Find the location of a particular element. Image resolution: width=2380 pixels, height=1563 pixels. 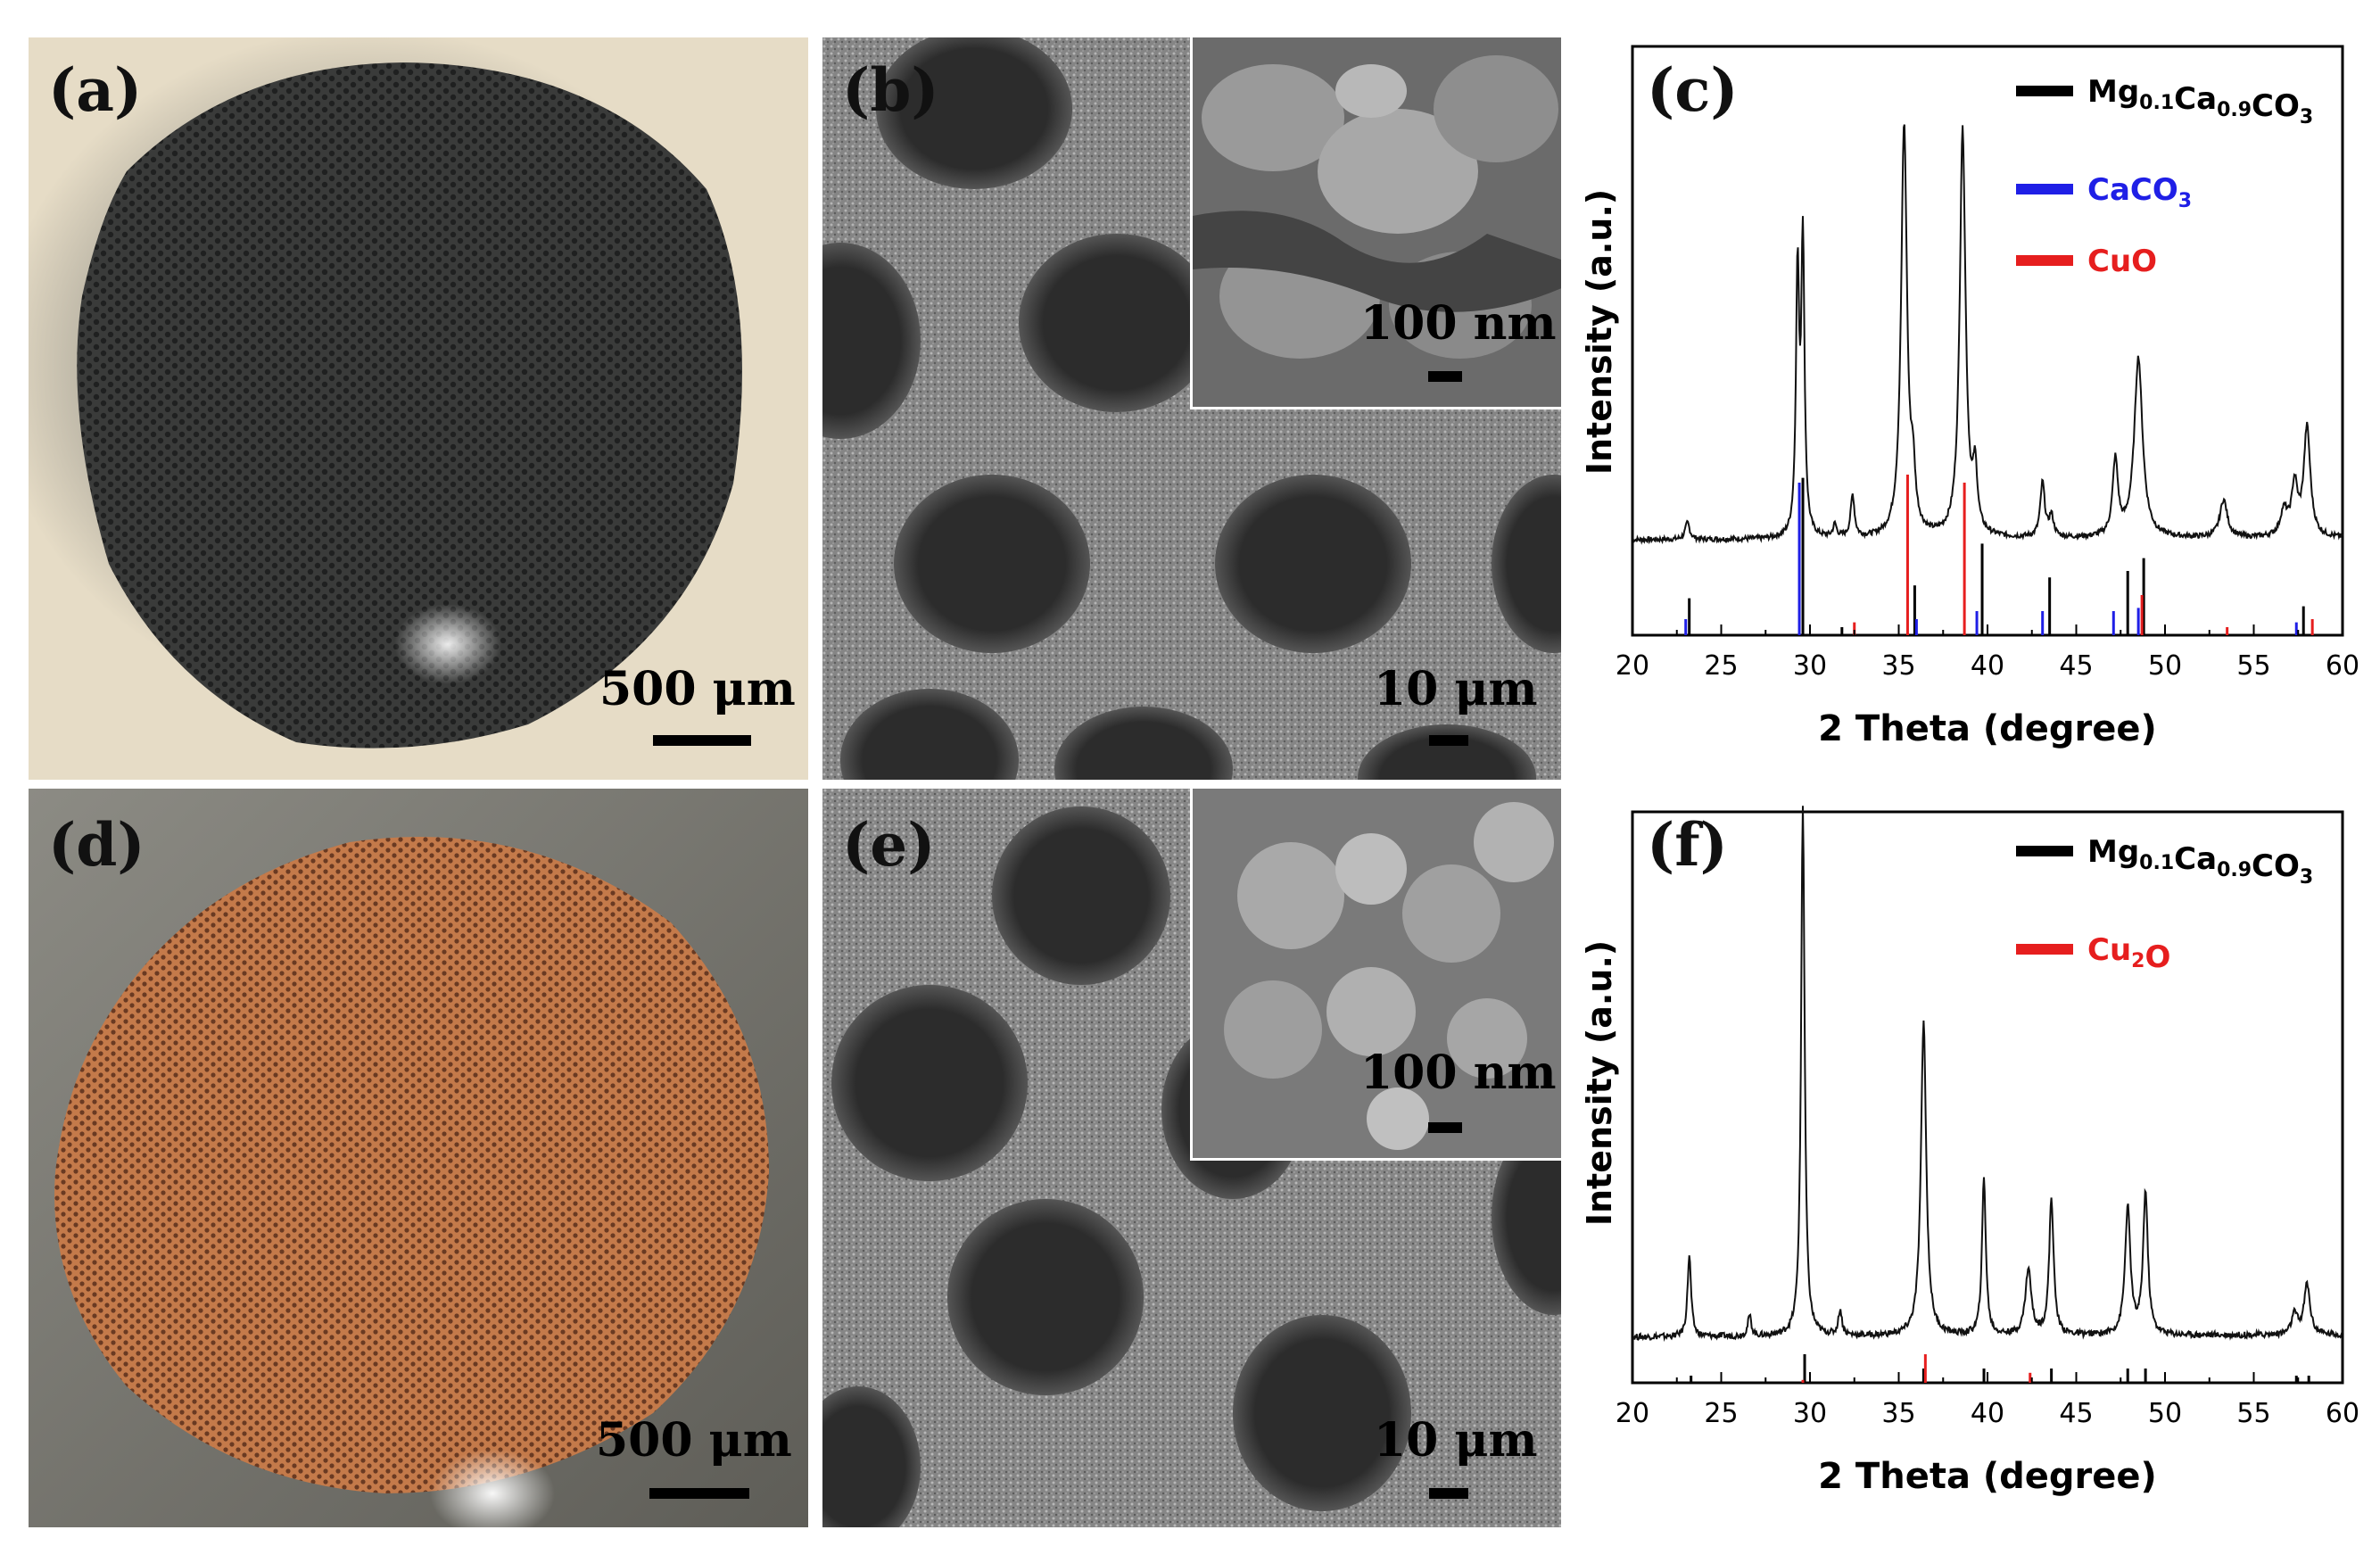

scale-bar-label-e: 10 μm is located at coordinates (1456, 1440).